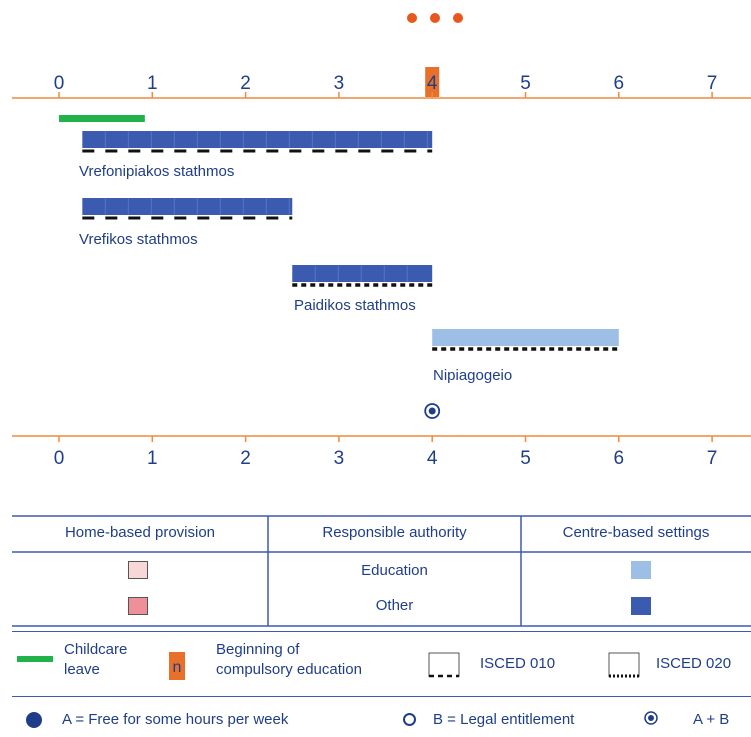 The width and height of the screenshot is (751, 737). What do you see at coordinates (712, 458) in the screenshot?
I see `axis-tick-label-bottom: 7` at bounding box center [712, 458].